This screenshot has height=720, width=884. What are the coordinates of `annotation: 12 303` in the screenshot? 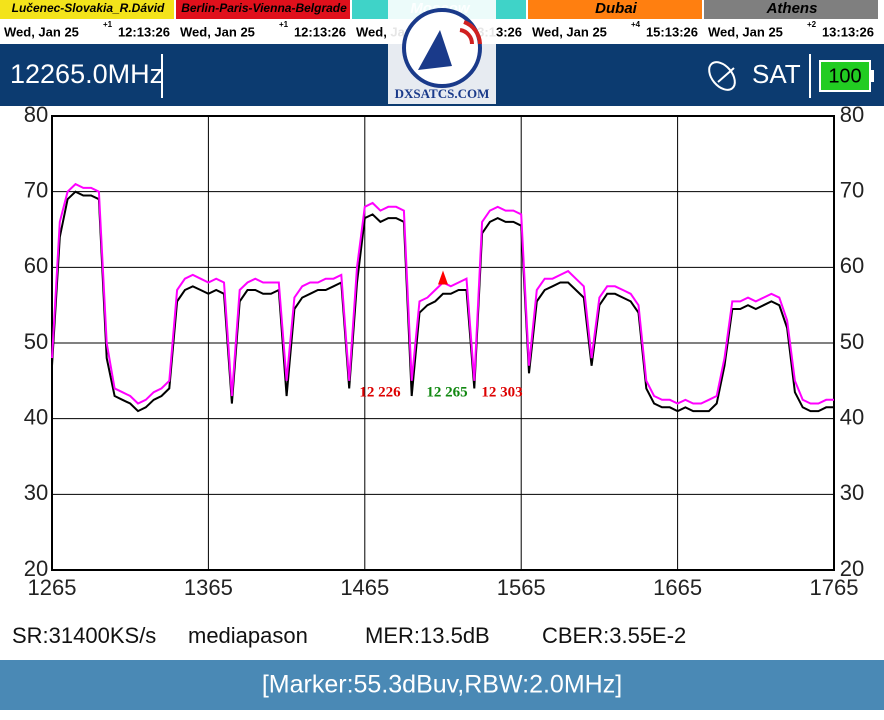 It's located at (501, 392).